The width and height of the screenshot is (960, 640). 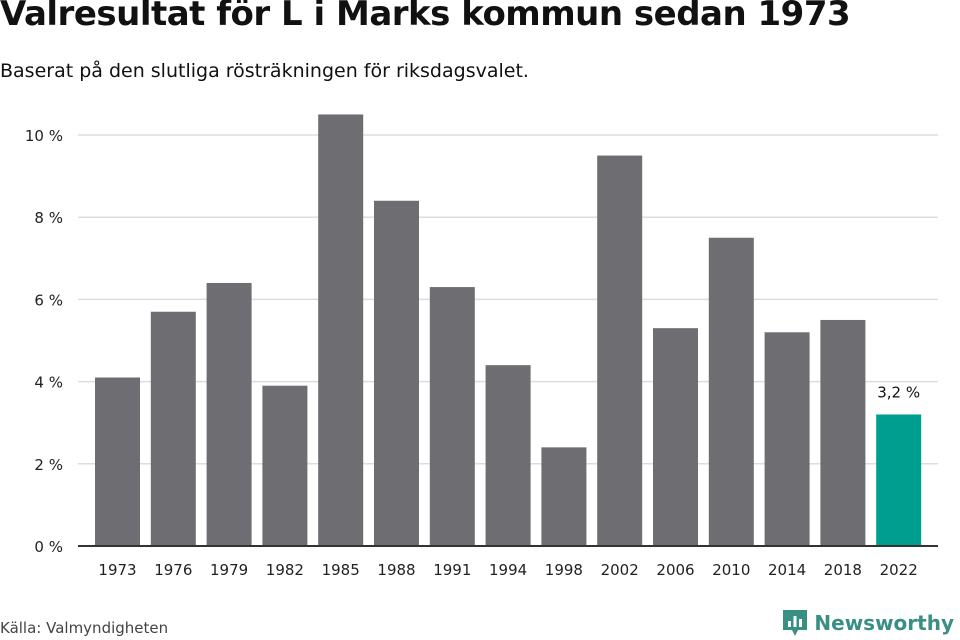 I want to click on data-label: 3,2 %, so click(x=898, y=392).